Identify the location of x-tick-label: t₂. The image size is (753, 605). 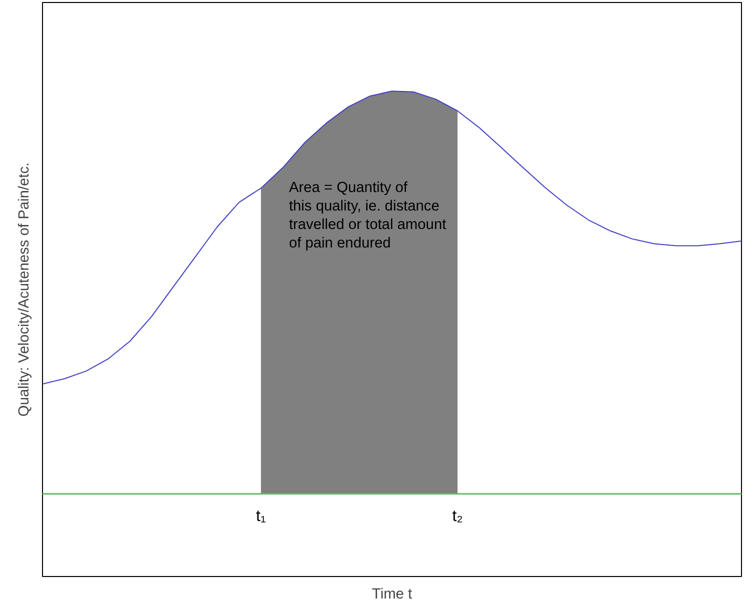
(457, 516).